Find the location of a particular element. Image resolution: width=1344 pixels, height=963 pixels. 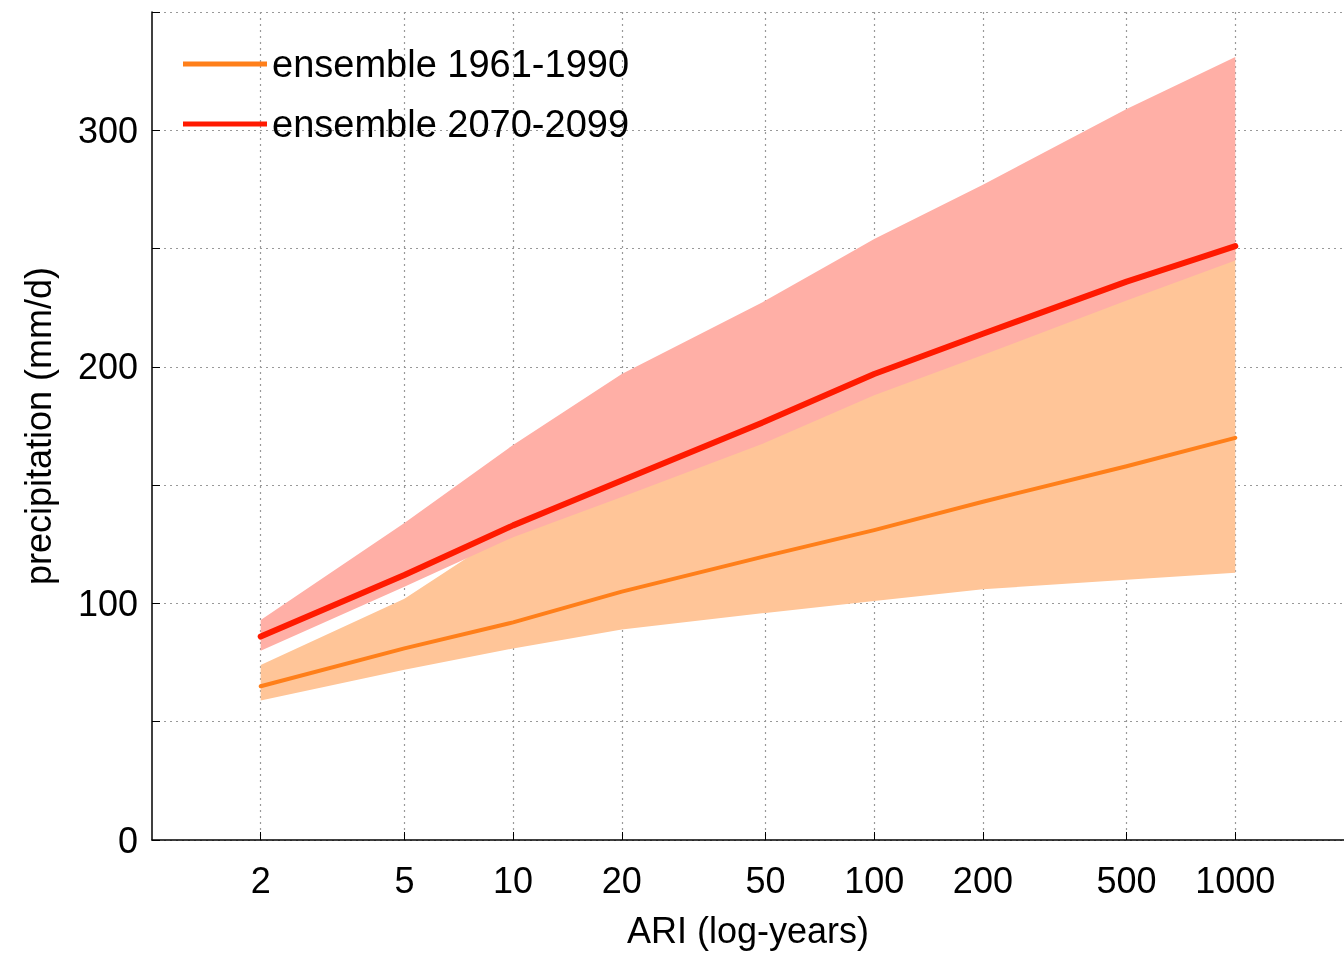

x-tick-label: 5 is located at coordinates (404, 880).